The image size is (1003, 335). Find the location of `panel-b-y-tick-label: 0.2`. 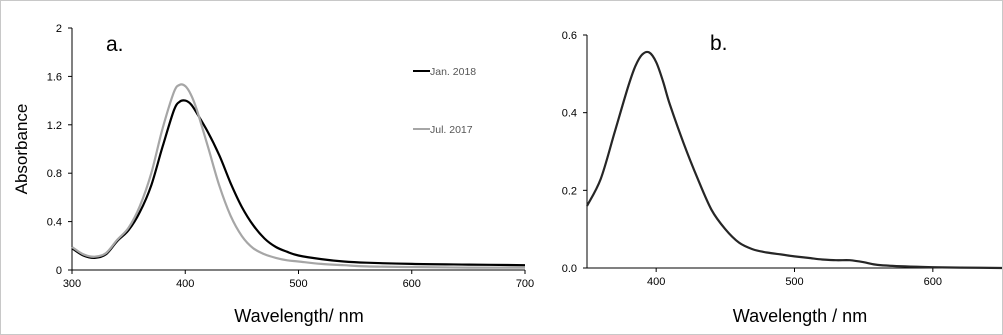

panel-b-y-tick-label: 0.2 is located at coordinates (569, 191).